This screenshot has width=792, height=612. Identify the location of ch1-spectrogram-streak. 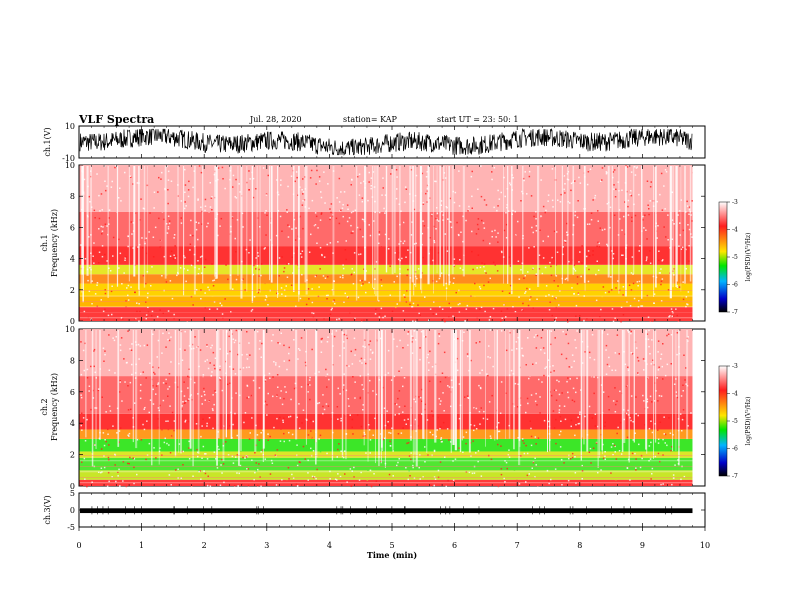
(612, 227).